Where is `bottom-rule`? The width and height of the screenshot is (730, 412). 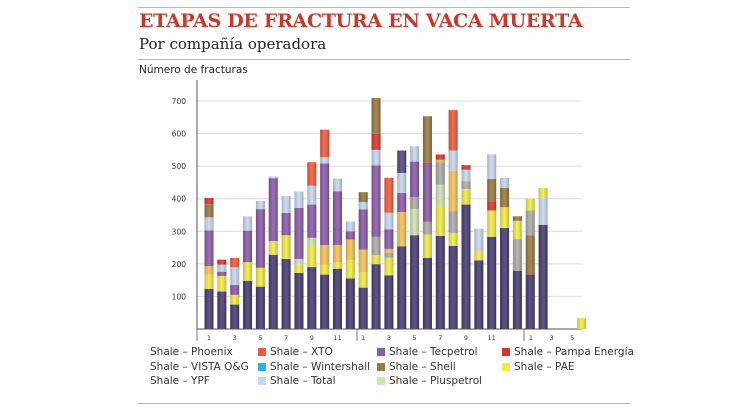
bottom-rule is located at coordinates (384, 403).